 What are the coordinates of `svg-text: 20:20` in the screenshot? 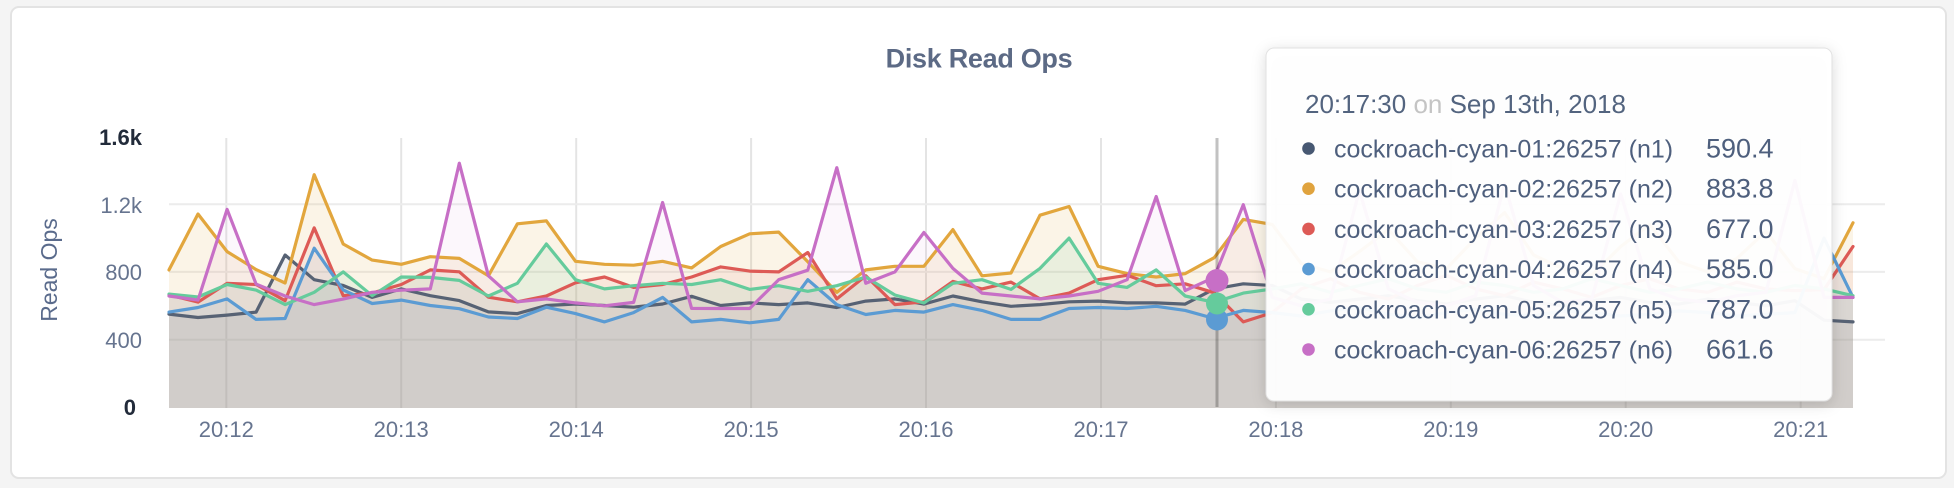 It's located at (1625, 429).